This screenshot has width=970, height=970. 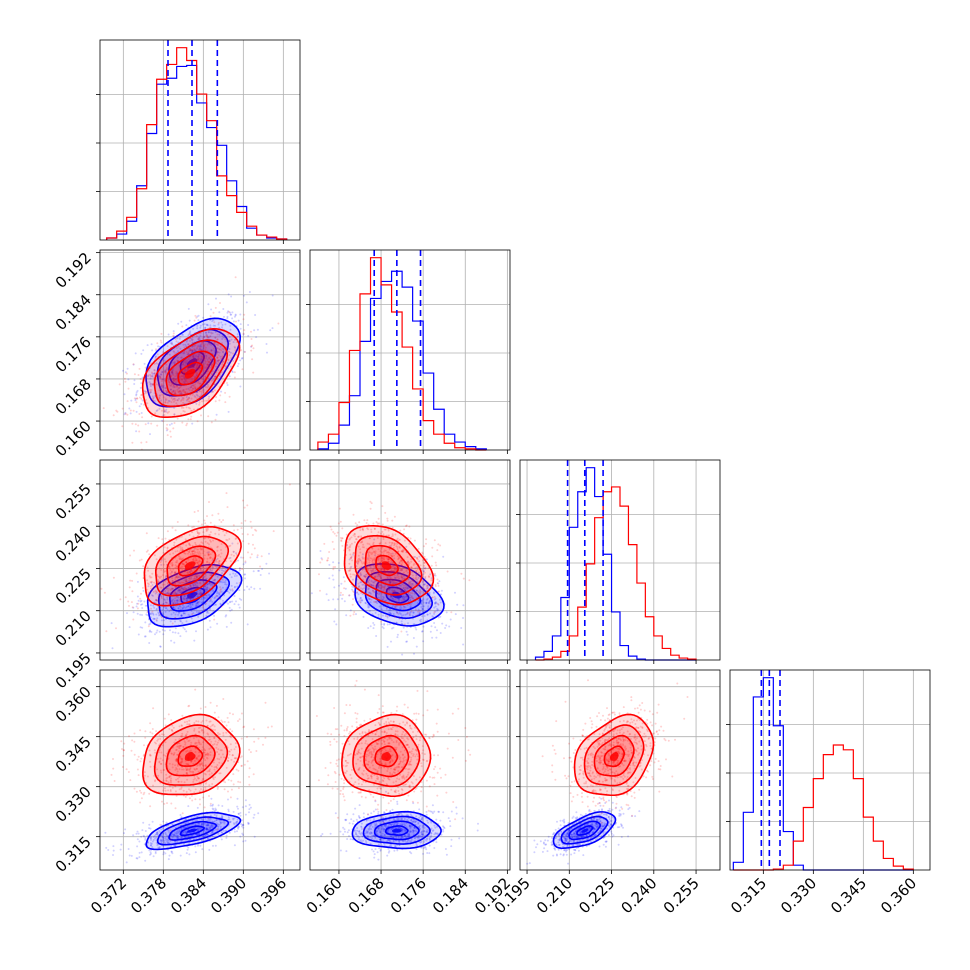 I want to click on contour-red, so click(x=192, y=566).